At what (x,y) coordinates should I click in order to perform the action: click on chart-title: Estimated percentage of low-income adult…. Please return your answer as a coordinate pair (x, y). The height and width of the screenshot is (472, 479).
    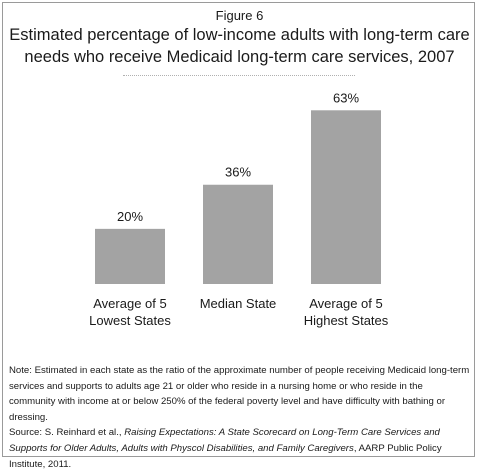
    Looking at the image, I should click on (239, 46).